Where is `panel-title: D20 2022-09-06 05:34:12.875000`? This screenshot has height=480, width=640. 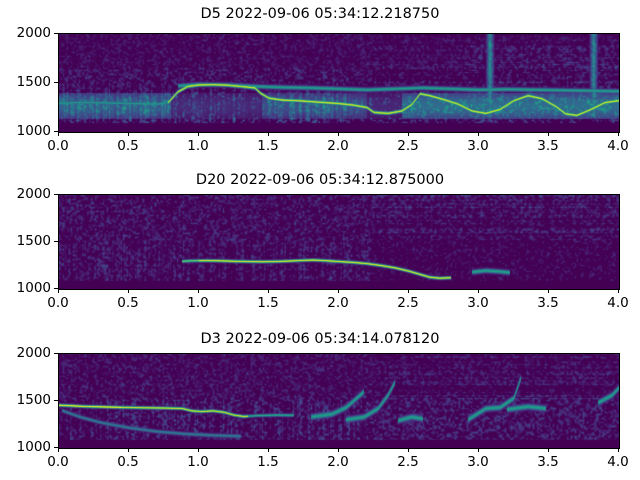
panel-title: D20 2022-09-06 05:34:12.875000 is located at coordinates (320, 180).